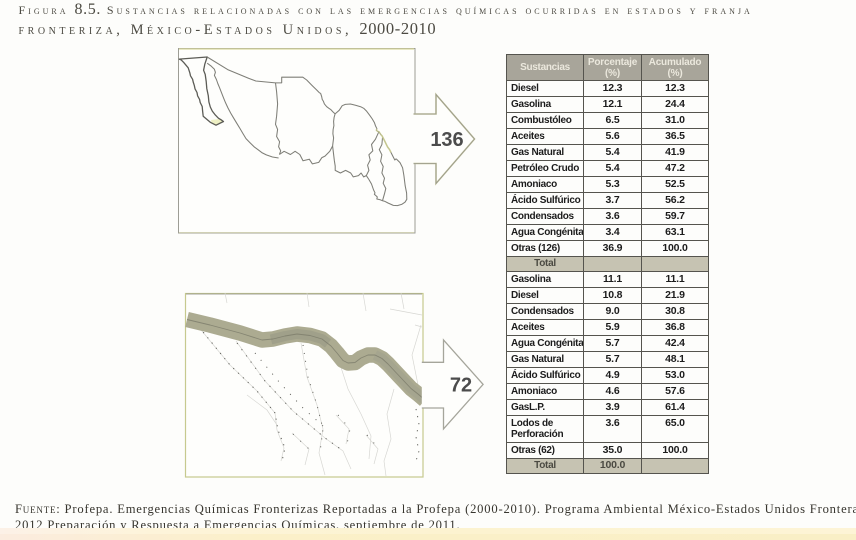  Describe the element at coordinates (461, 386) in the screenshot. I see `svg-text: 72` at that location.